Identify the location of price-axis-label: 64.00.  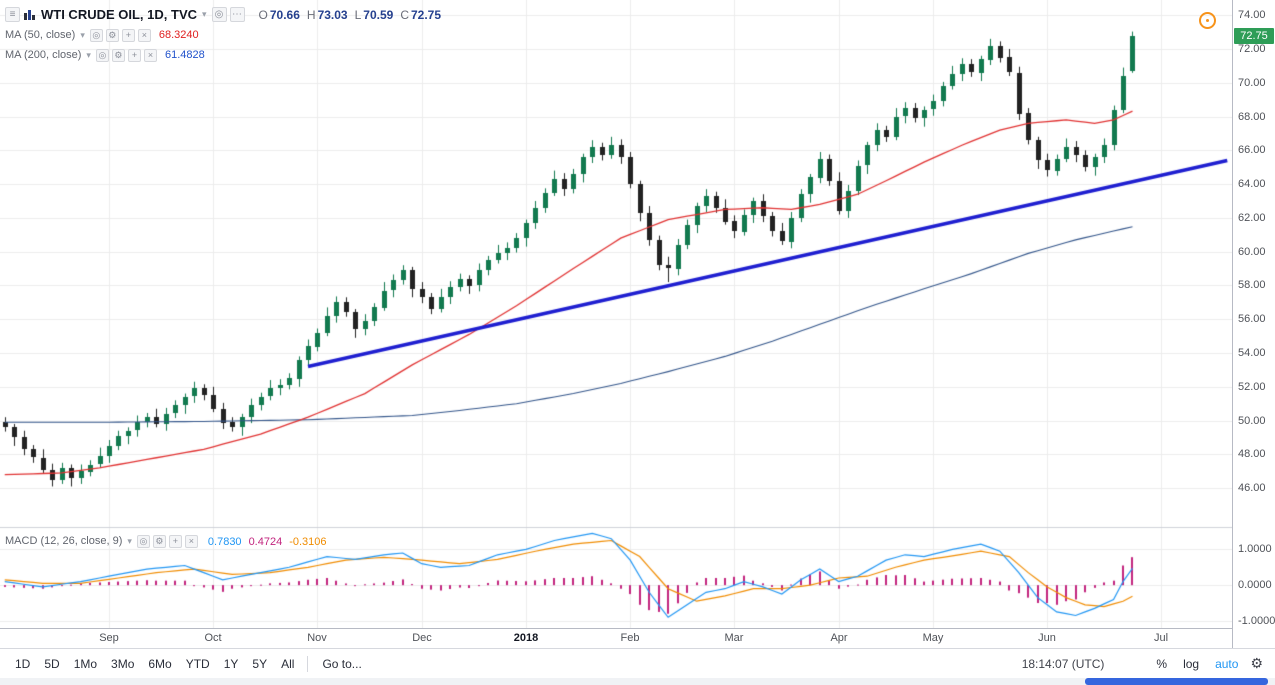
(1252, 184).